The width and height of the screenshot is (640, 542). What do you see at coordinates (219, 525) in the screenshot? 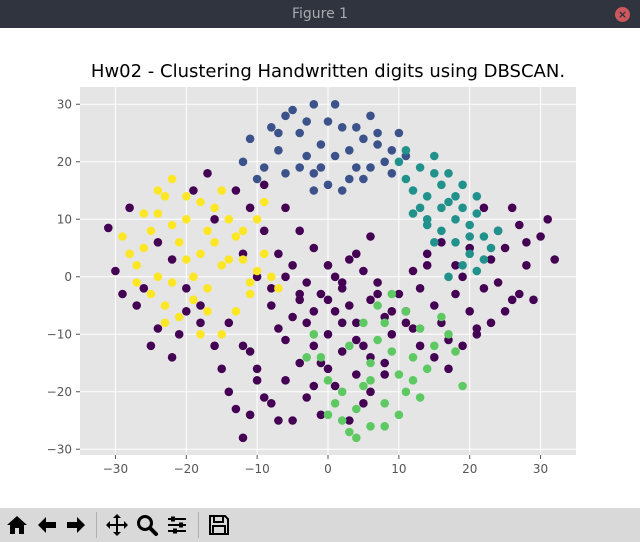
I see `save-button` at bounding box center [219, 525].